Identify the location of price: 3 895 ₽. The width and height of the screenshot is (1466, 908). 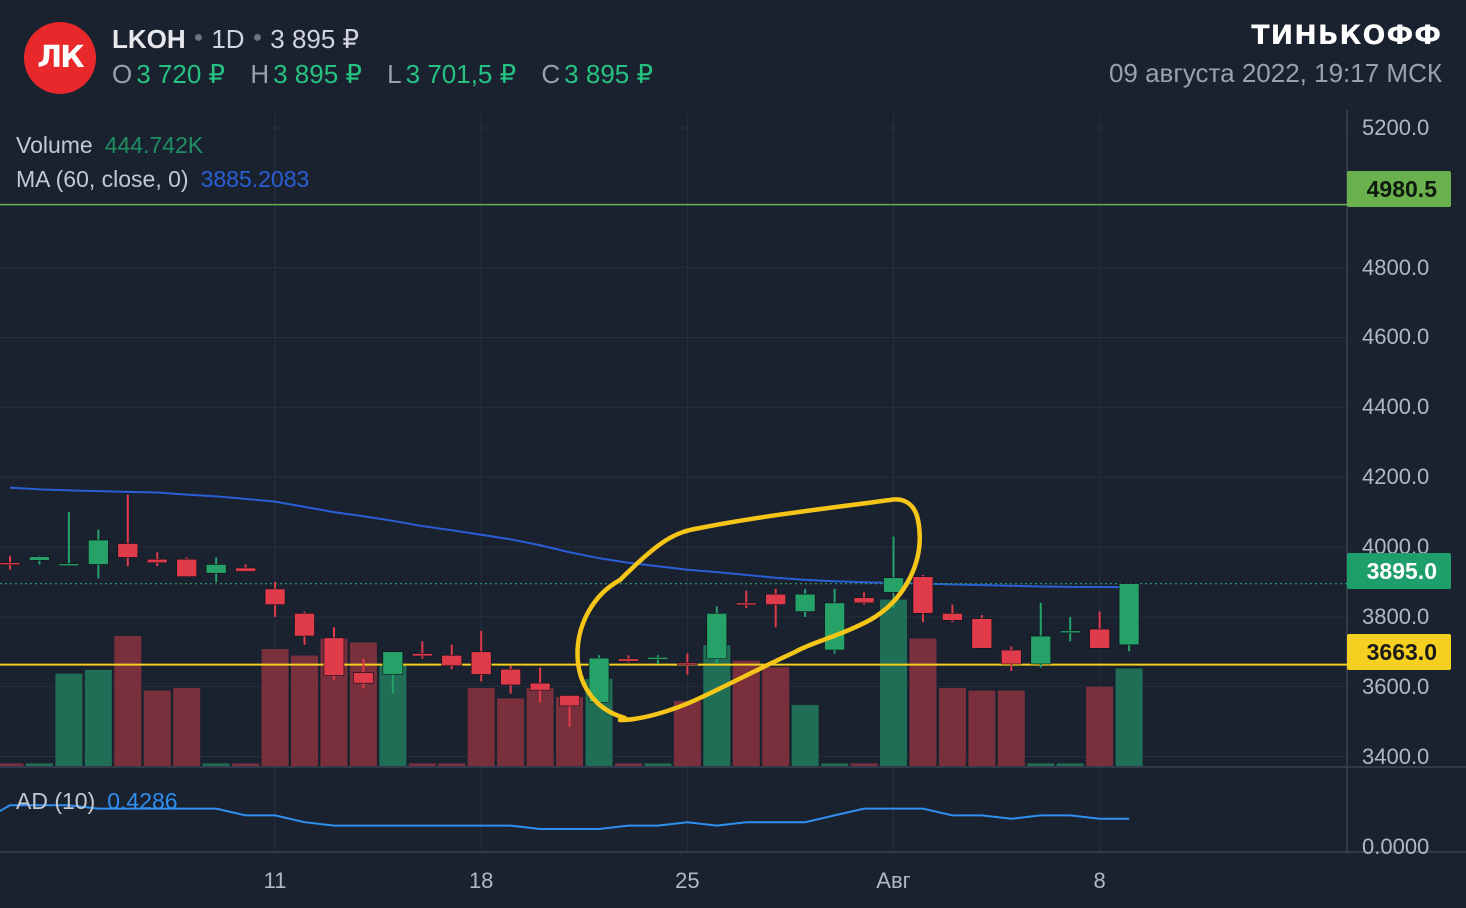
(315, 39).